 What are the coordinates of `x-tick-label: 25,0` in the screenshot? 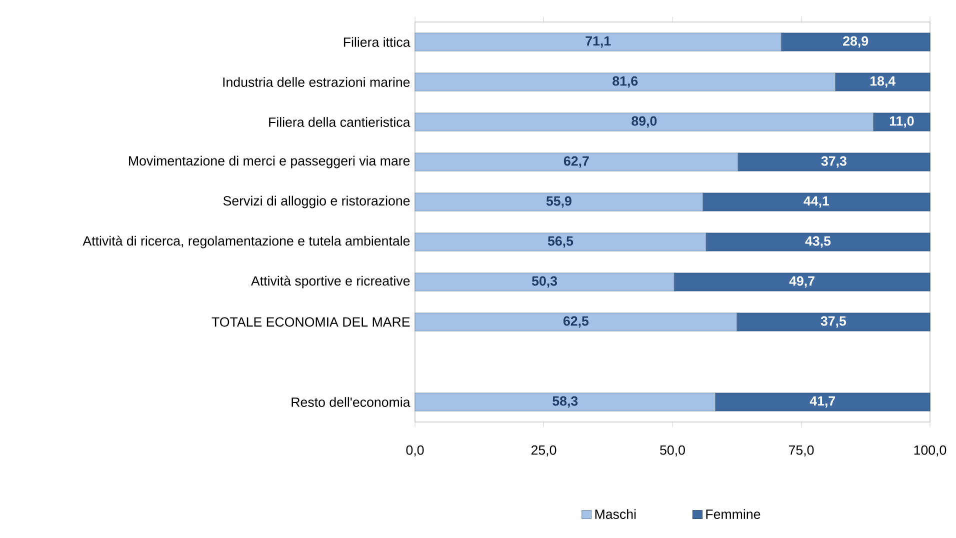 It's located at (543, 450).